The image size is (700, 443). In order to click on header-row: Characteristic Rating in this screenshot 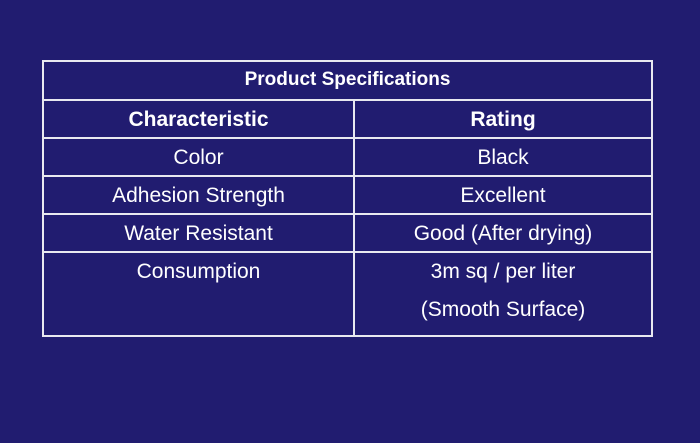, I will do `click(347, 119)`.